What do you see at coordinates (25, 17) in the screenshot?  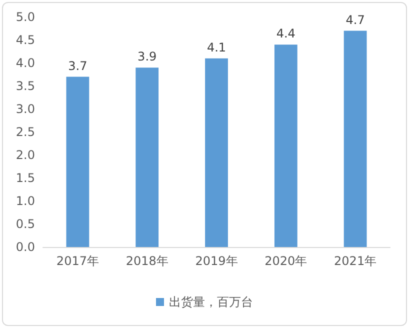 I see `y-tick-label: 5.0` at bounding box center [25, 17].